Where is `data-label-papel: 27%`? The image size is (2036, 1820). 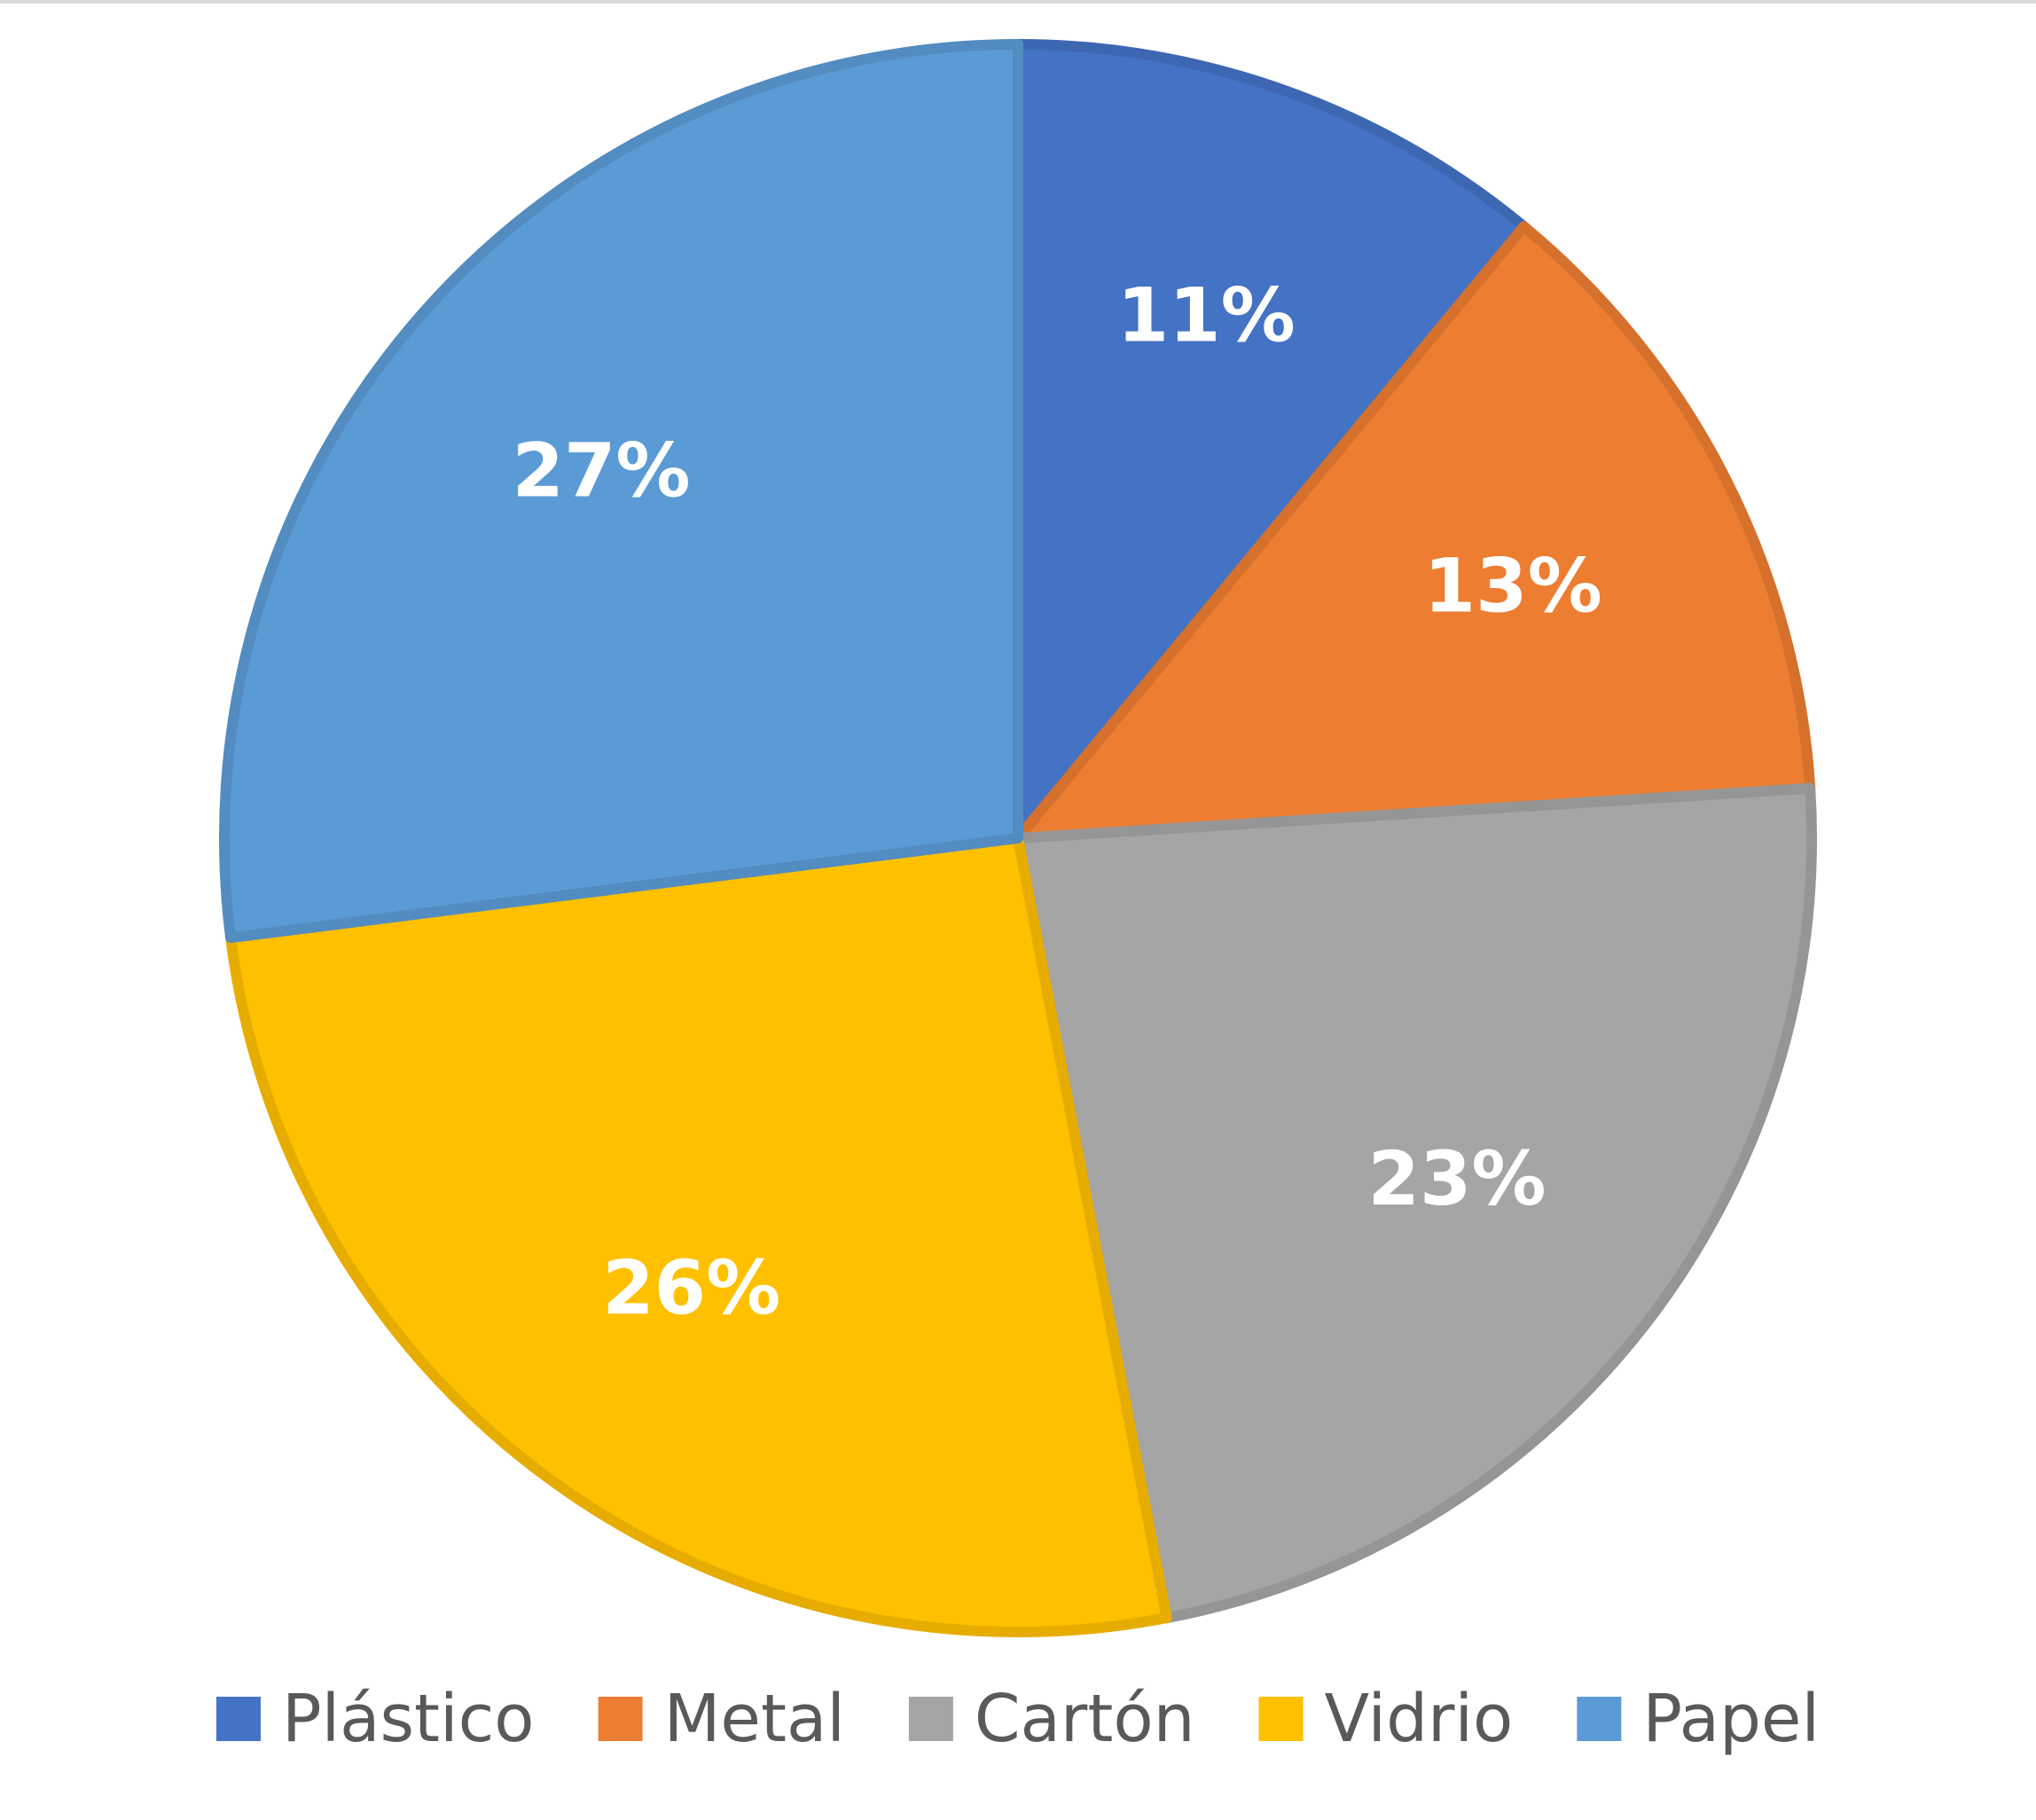
data-label-papel: 27% is located at coordinates (602, 471).